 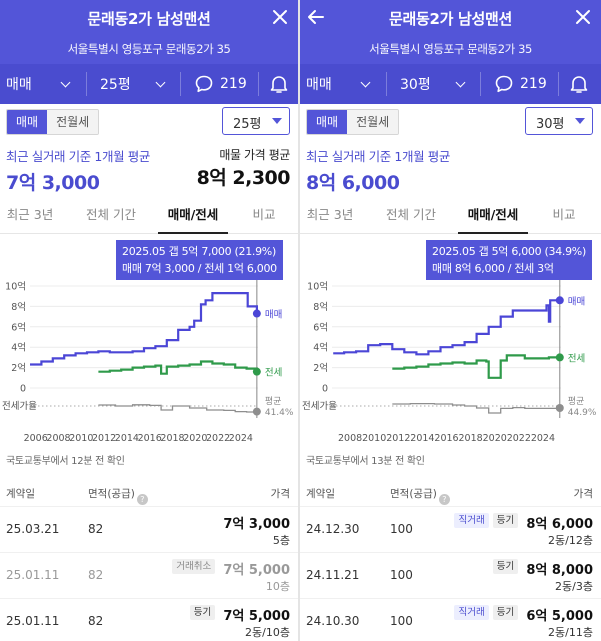 I want to click on back-arrow-icon, so click(x=316, y=17).